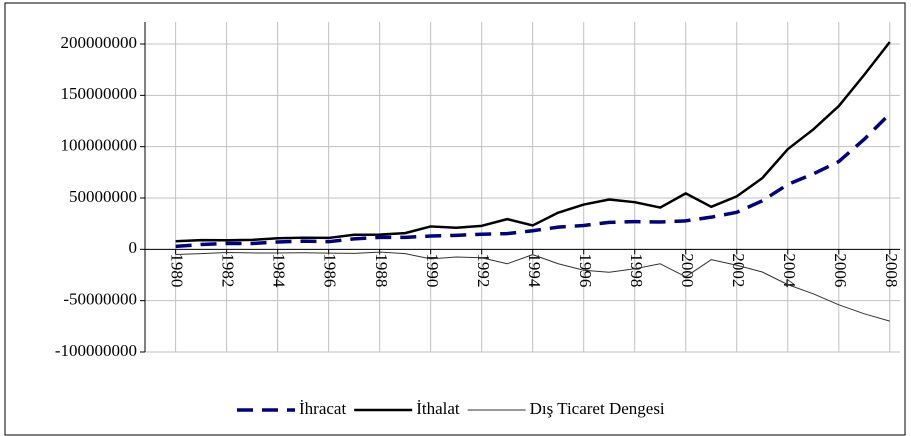 The width and height of the screenshot is (911, 436). I want to click on series-line, so click(532, 286).